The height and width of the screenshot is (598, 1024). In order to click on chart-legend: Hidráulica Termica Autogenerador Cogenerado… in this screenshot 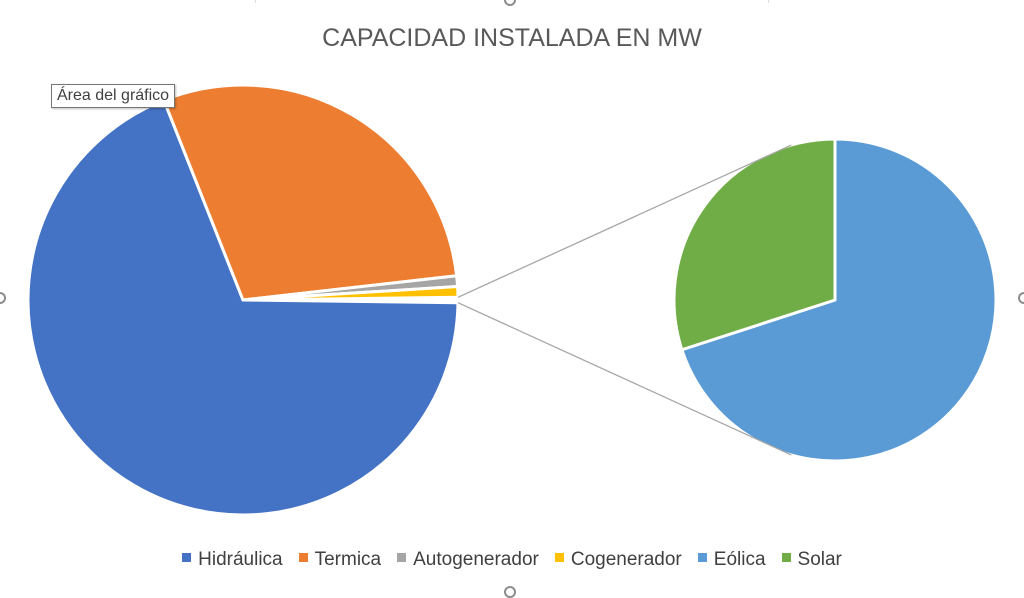, I will do `click(512, 560)`.